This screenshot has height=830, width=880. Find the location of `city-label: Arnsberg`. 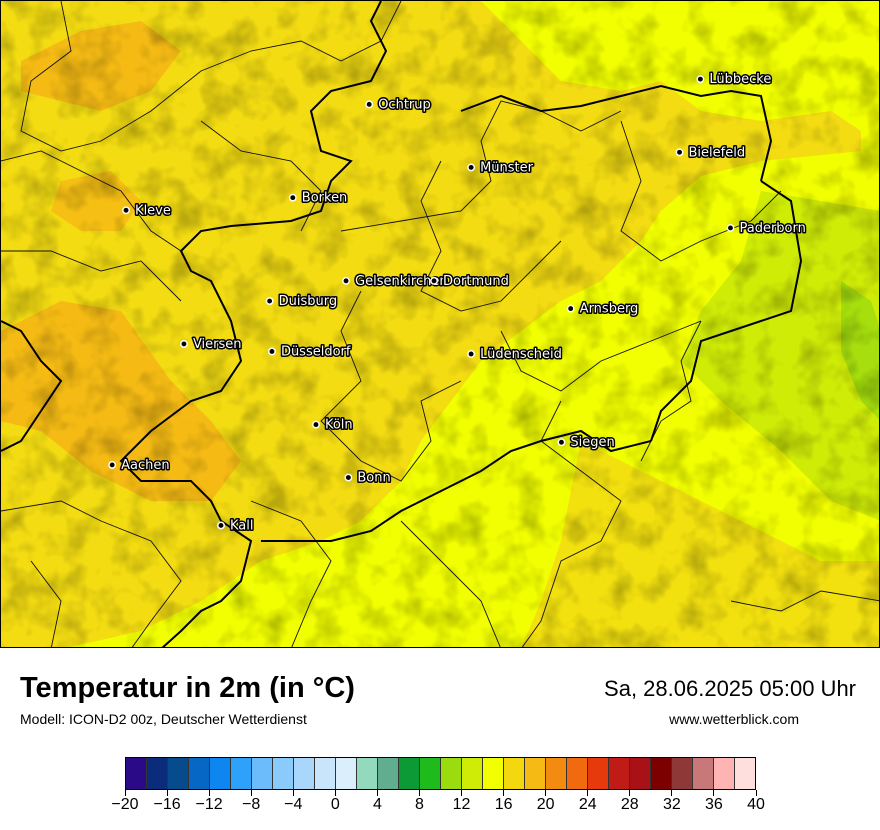

city-label: Arnsberg is located at coordinates (609, 309).